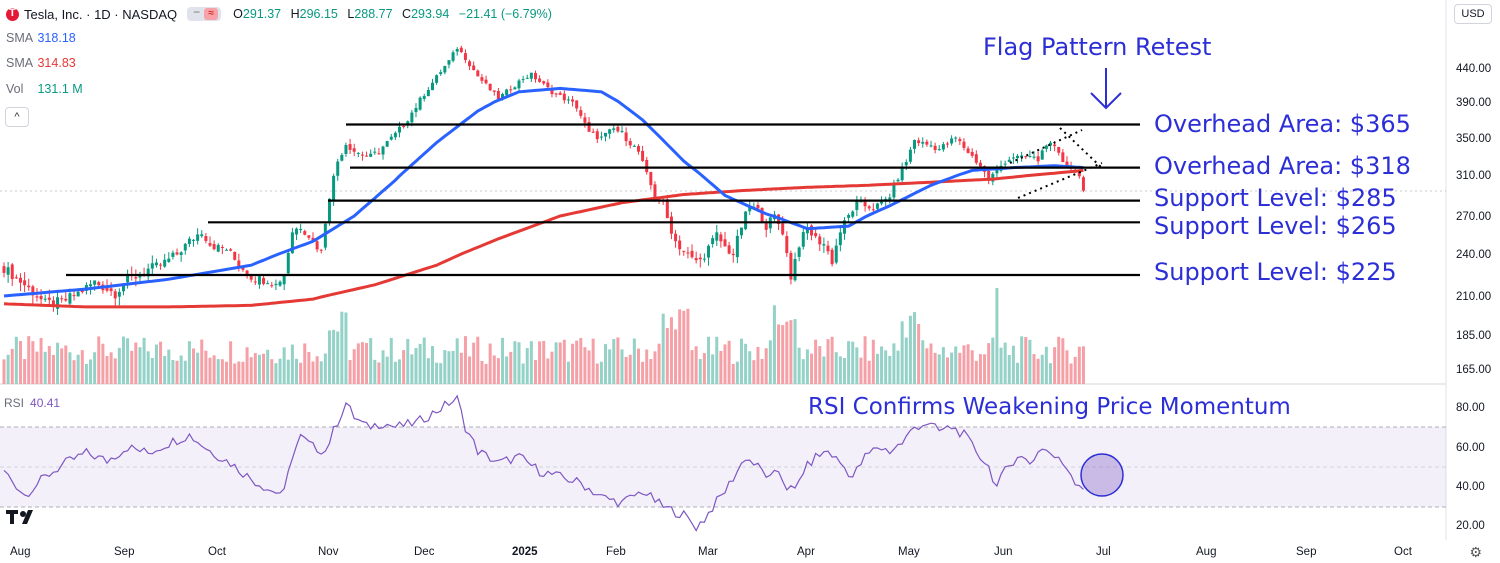 Image resolution: width=1500 pixels, height=563 pixels. What do you see at coordinates (22, 518) in the screenshot?
I see `tradingview-logo-icon` at bounding box center [22, 518].